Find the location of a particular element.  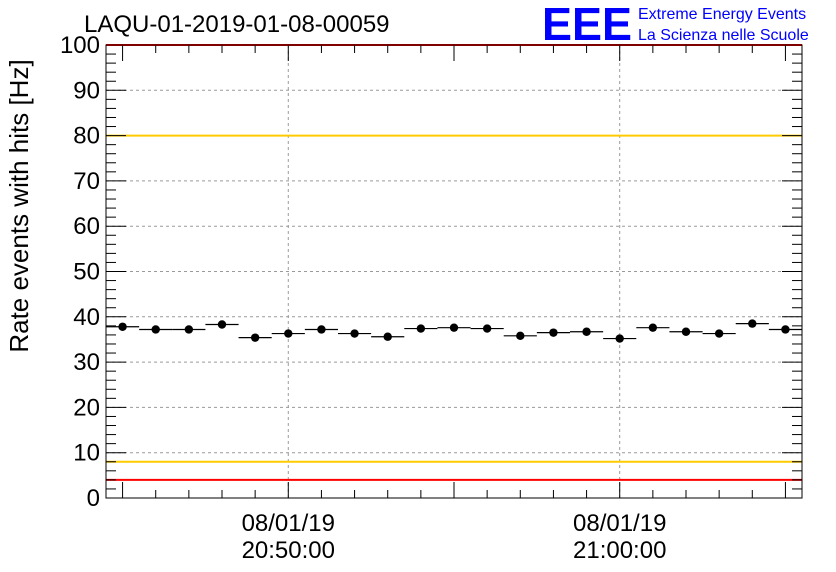

y-tick-label: 50 is located at coordinates (86, 272).